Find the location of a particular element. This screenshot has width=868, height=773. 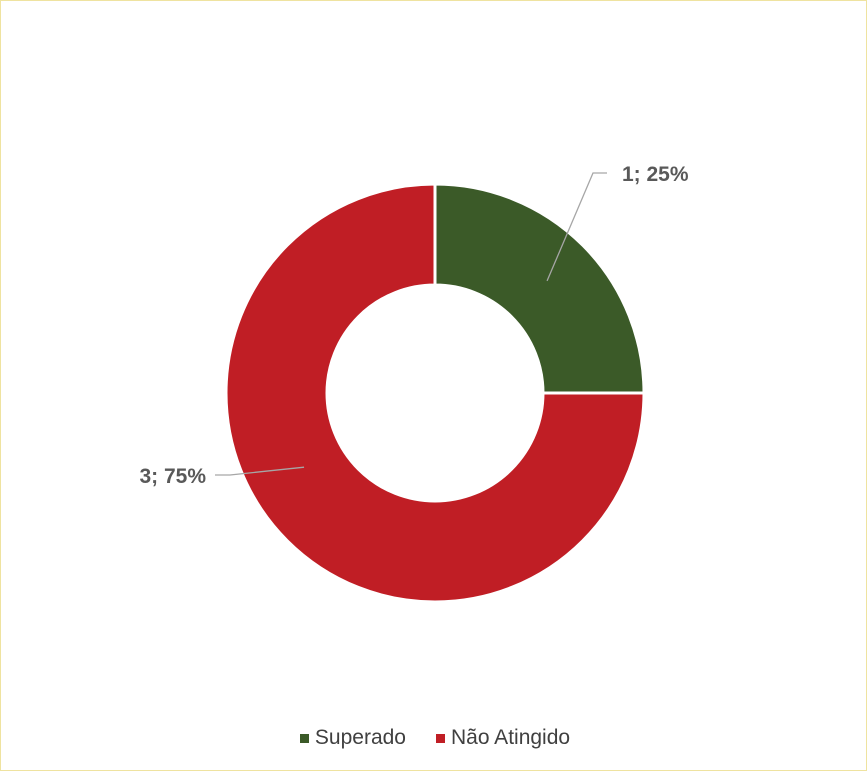

leader-line-nao-atingido is located at coordinates (260, 471).